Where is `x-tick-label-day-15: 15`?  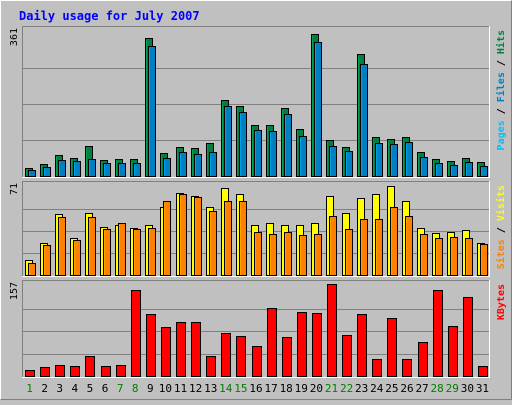
x-tick-label-day-15: 15 is located at coordinates (240, 388).